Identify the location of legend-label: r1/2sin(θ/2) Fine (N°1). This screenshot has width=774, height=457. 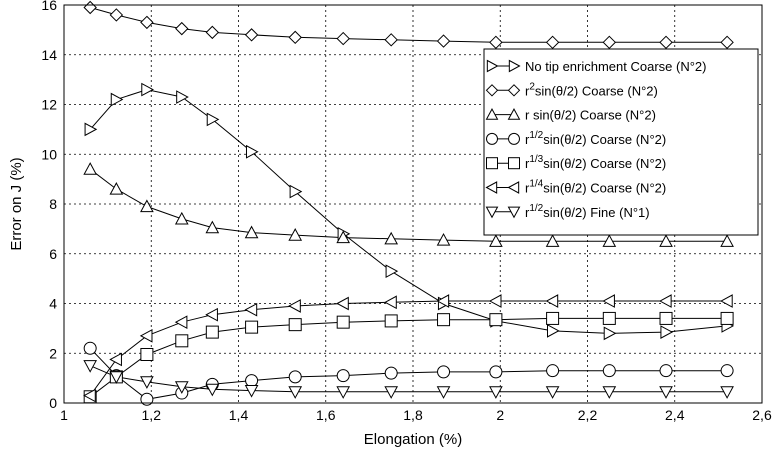
(587, 211).